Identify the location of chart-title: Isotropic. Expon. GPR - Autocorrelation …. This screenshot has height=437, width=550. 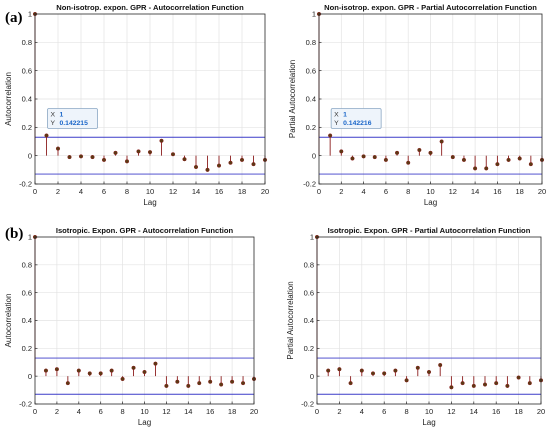
(145, 230).